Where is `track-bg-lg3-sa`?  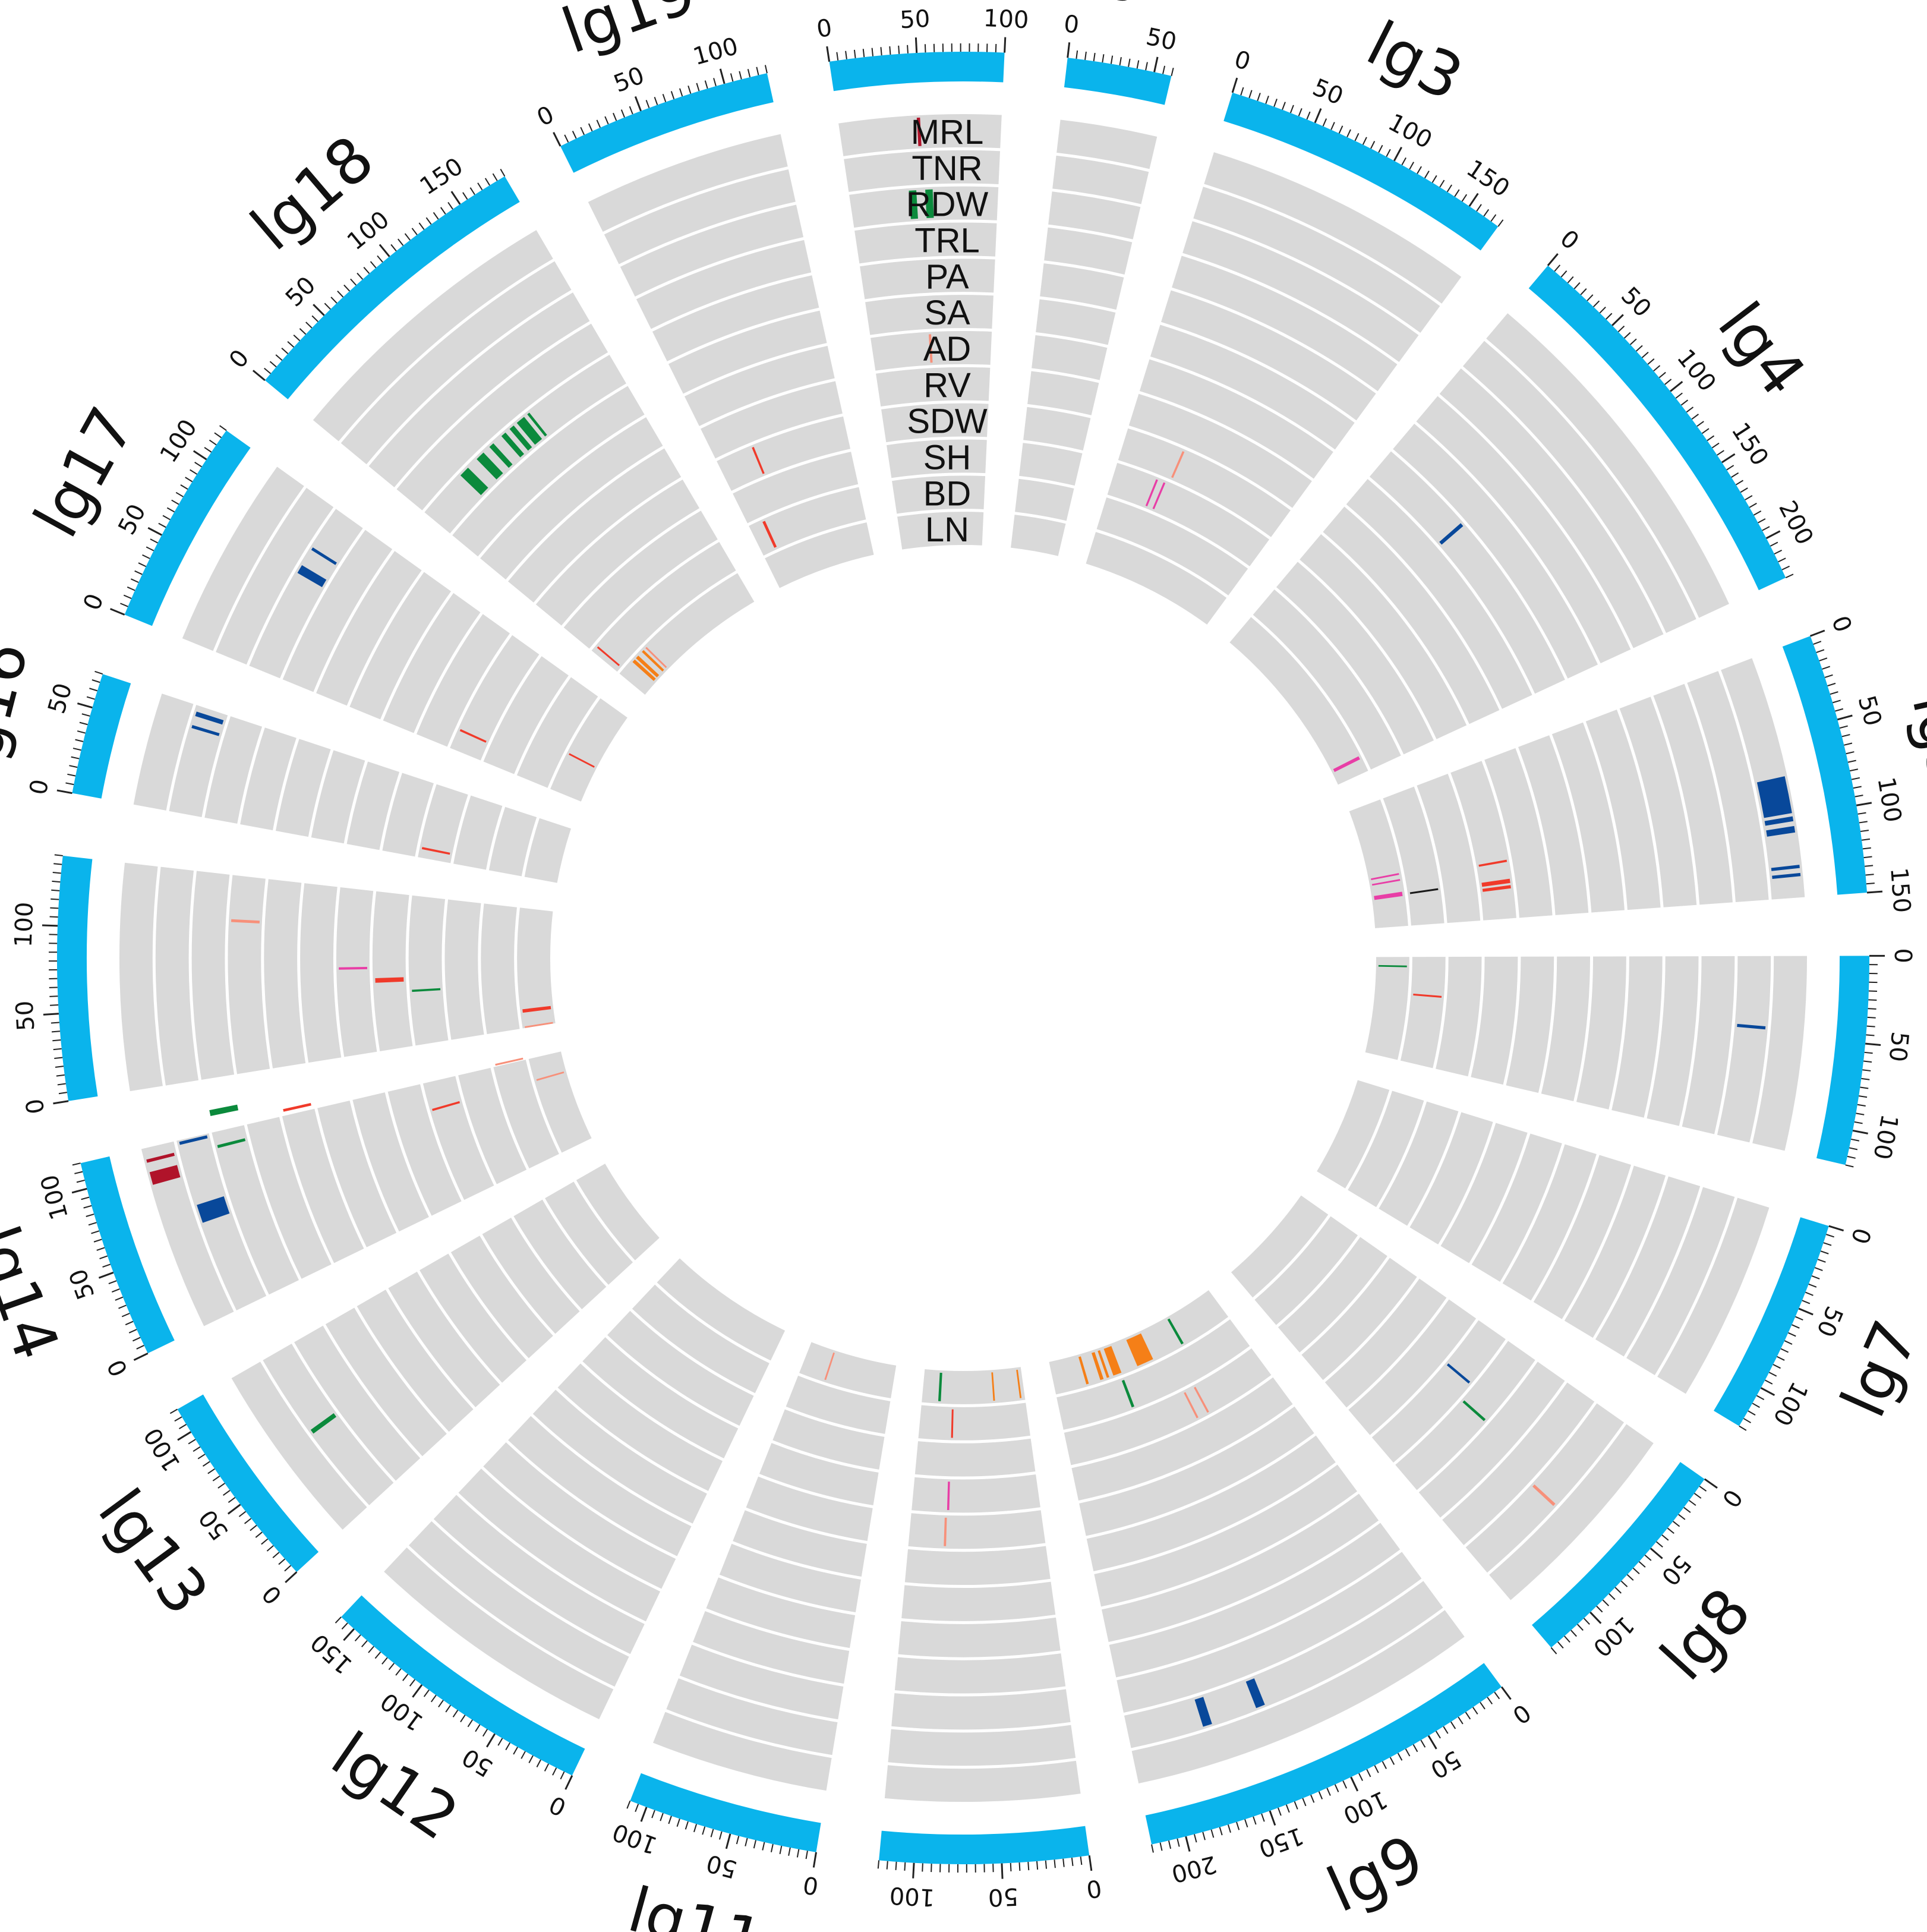
track-bg-lg3-sa is located at coordinates (1252, 387).